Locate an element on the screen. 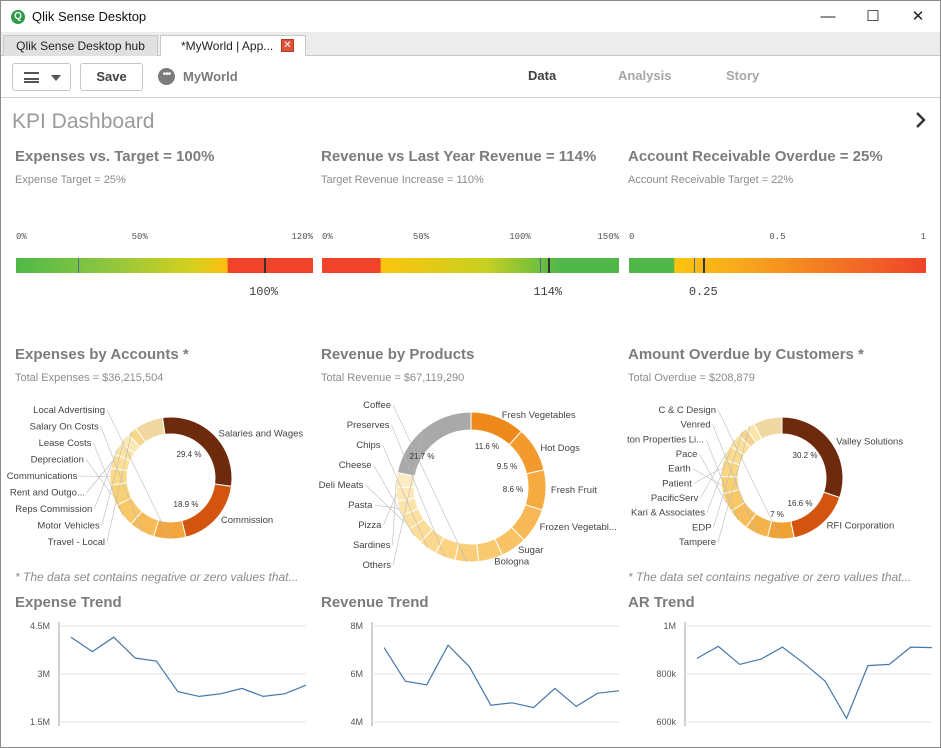 This screenshot has width=941, height=748. gauge-receivable: 0 0.5 1 0.25 is located at coordinates (777, 264).